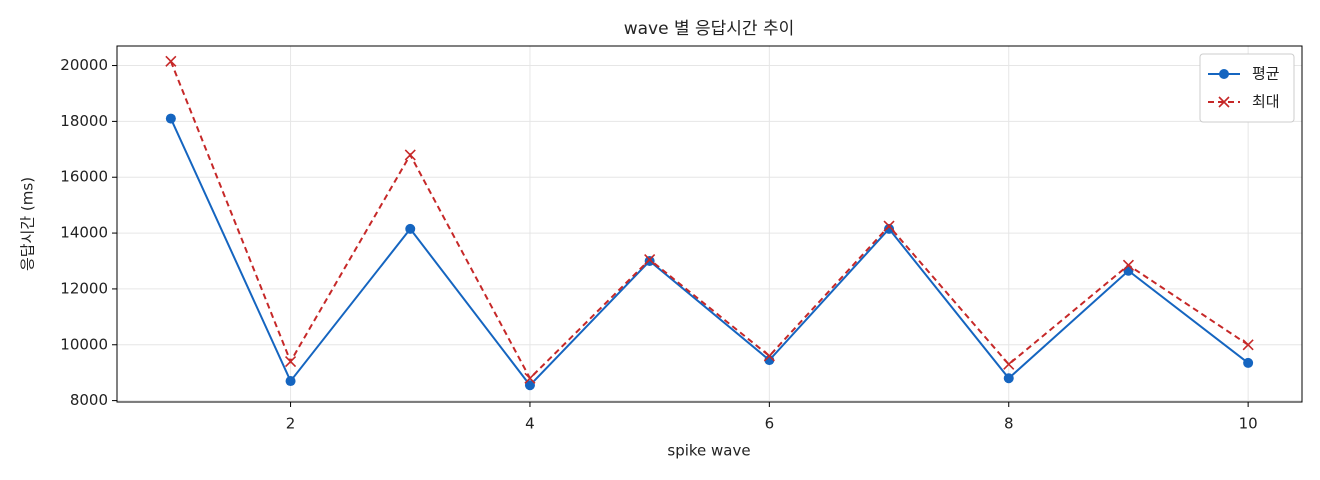  I want to click on y-tick-label: 14000, so click(84, 233).